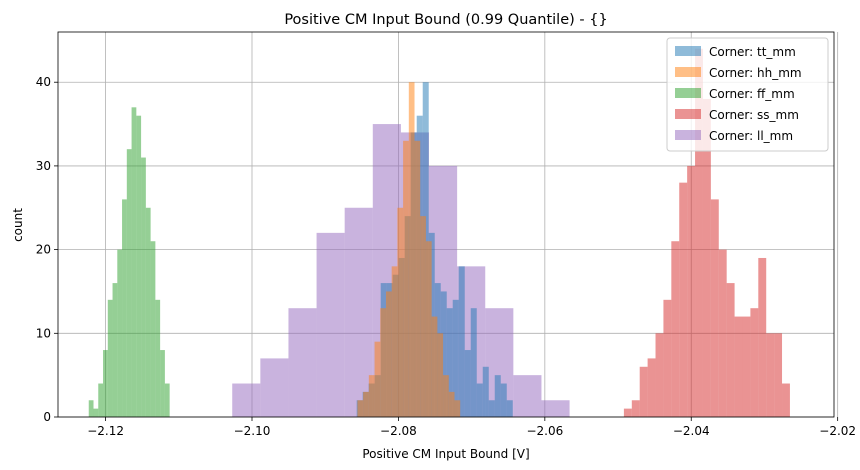 The image size is (860, 470). Describe the element at coordinates (837, 431) in the screenshot. I see `x-tick-label: −2.02` at that location.